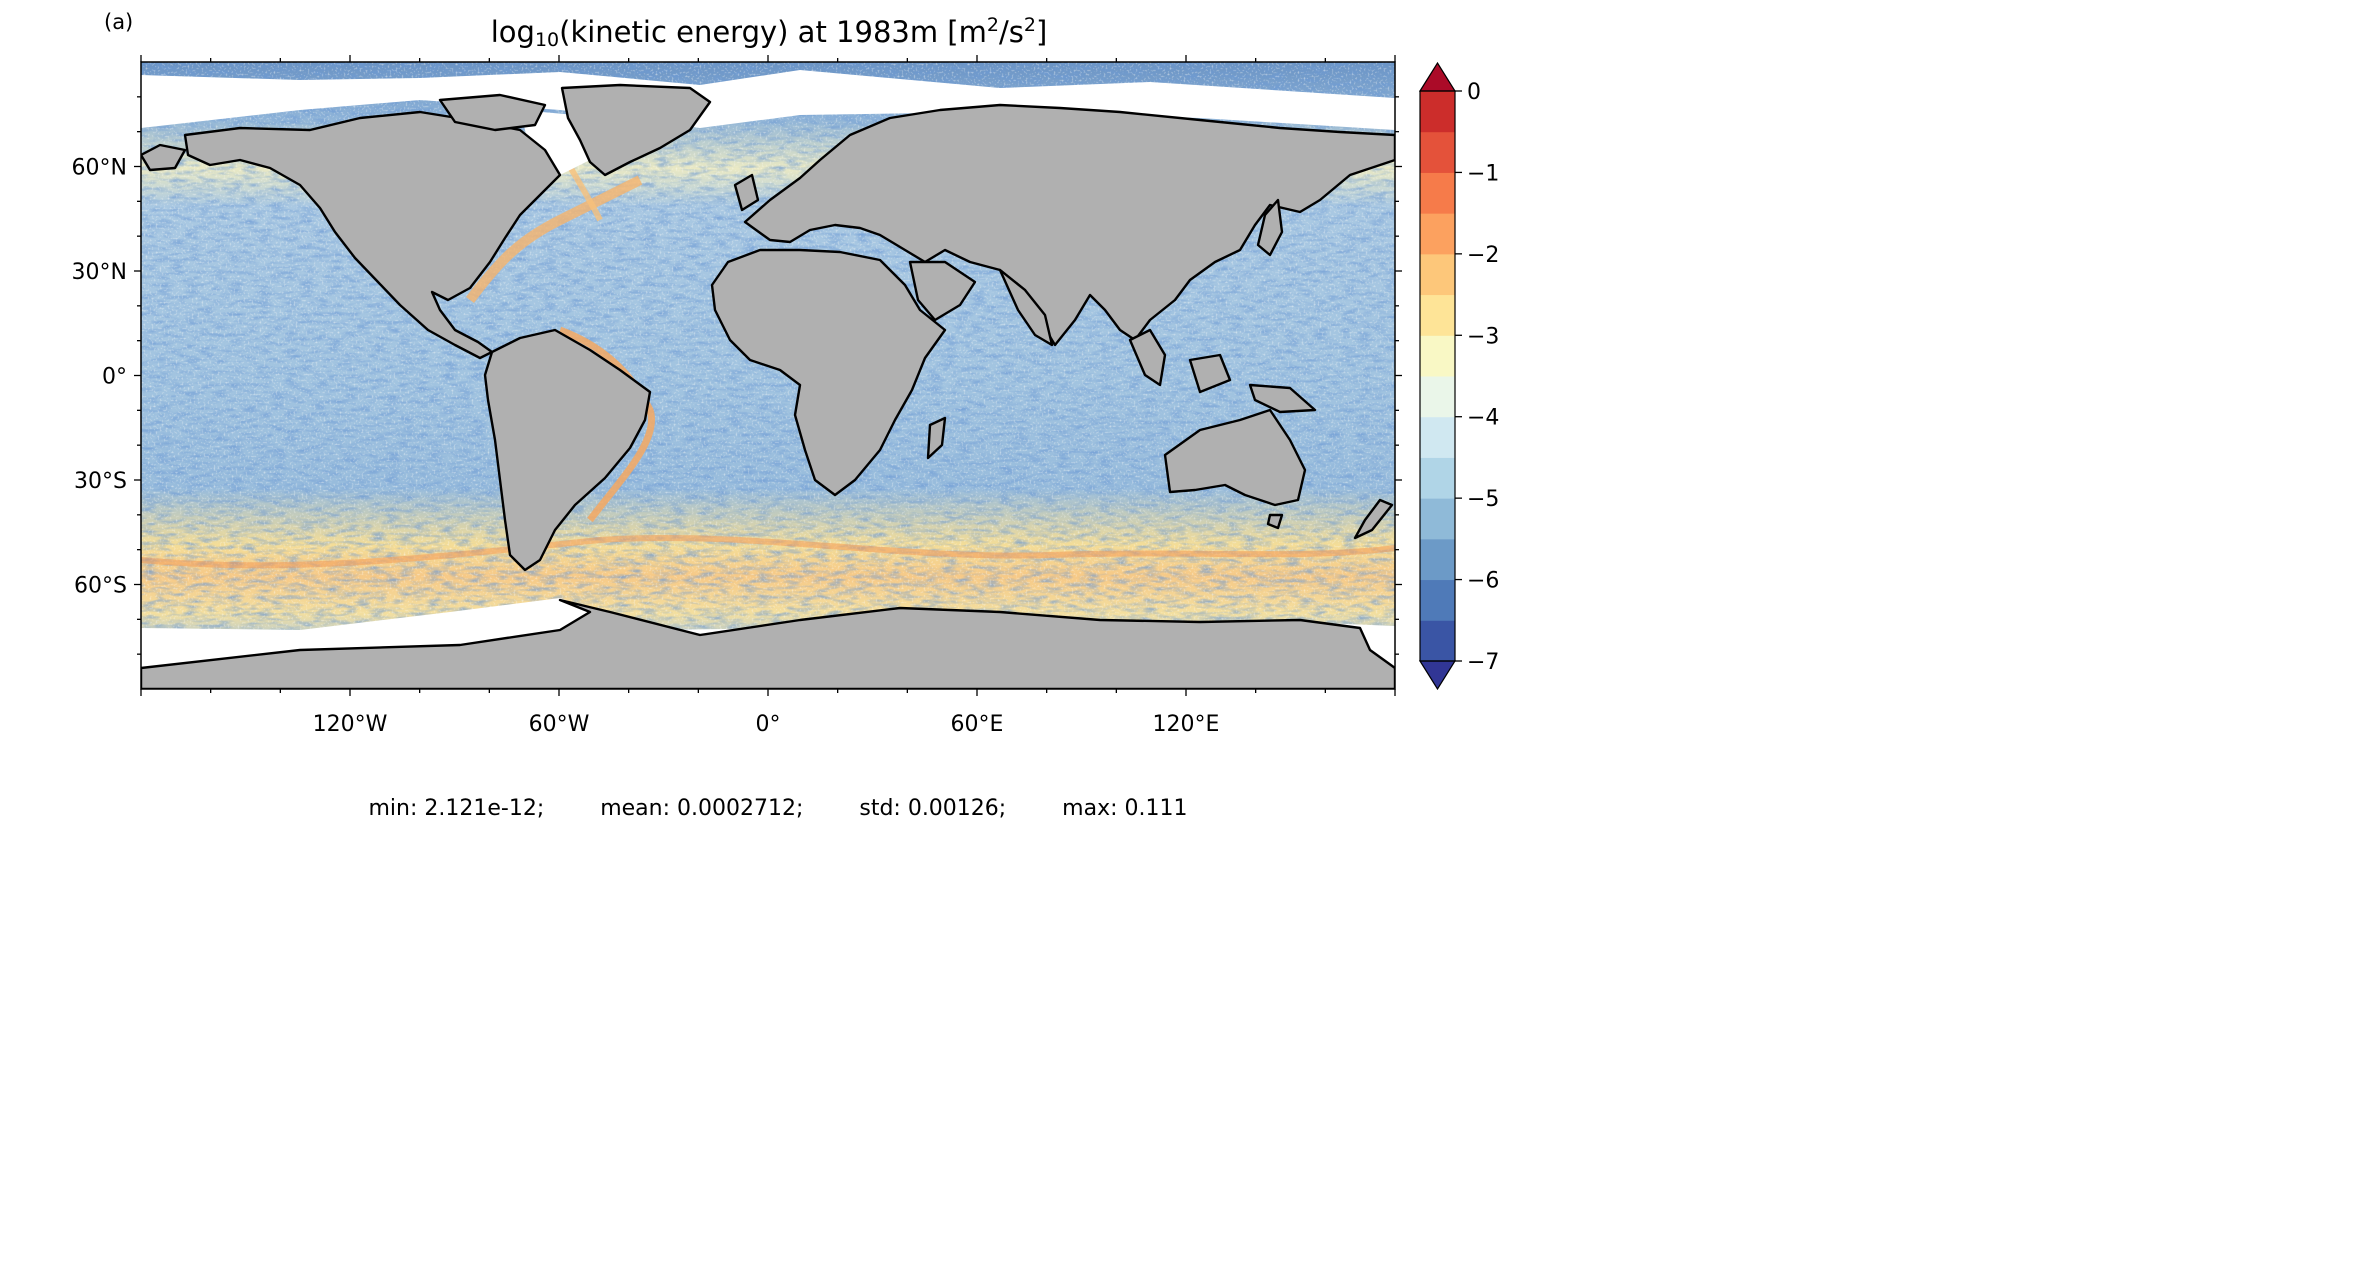  What do you see at coordinates (933, 808) in the screenshot?
I see `stat-std: std: 0.00126;` at bounding box center [933, 808].